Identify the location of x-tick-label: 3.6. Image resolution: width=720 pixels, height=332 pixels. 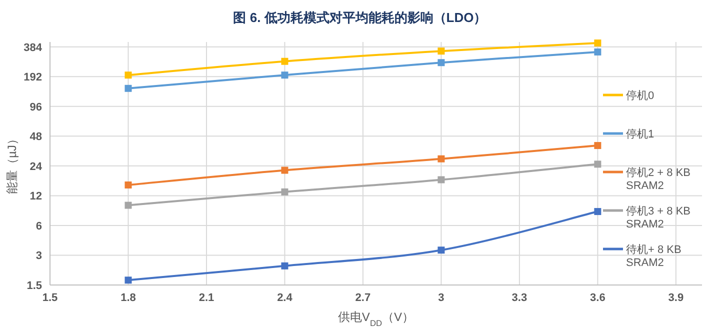
(598, 298).